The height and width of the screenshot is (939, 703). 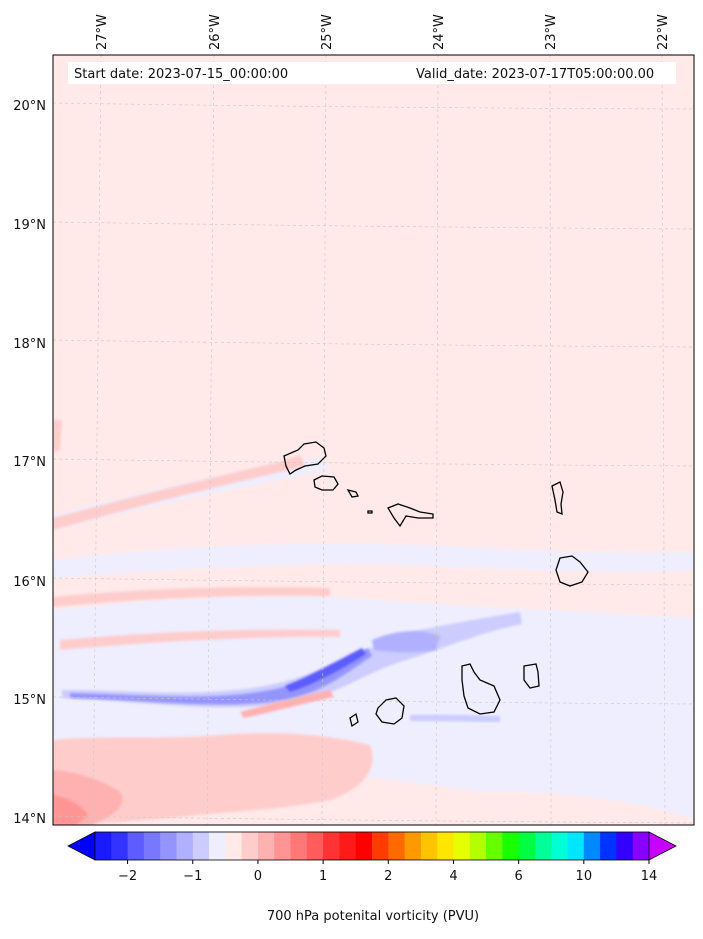 I want to click on parallel-16n, so click(x=373, y=581).